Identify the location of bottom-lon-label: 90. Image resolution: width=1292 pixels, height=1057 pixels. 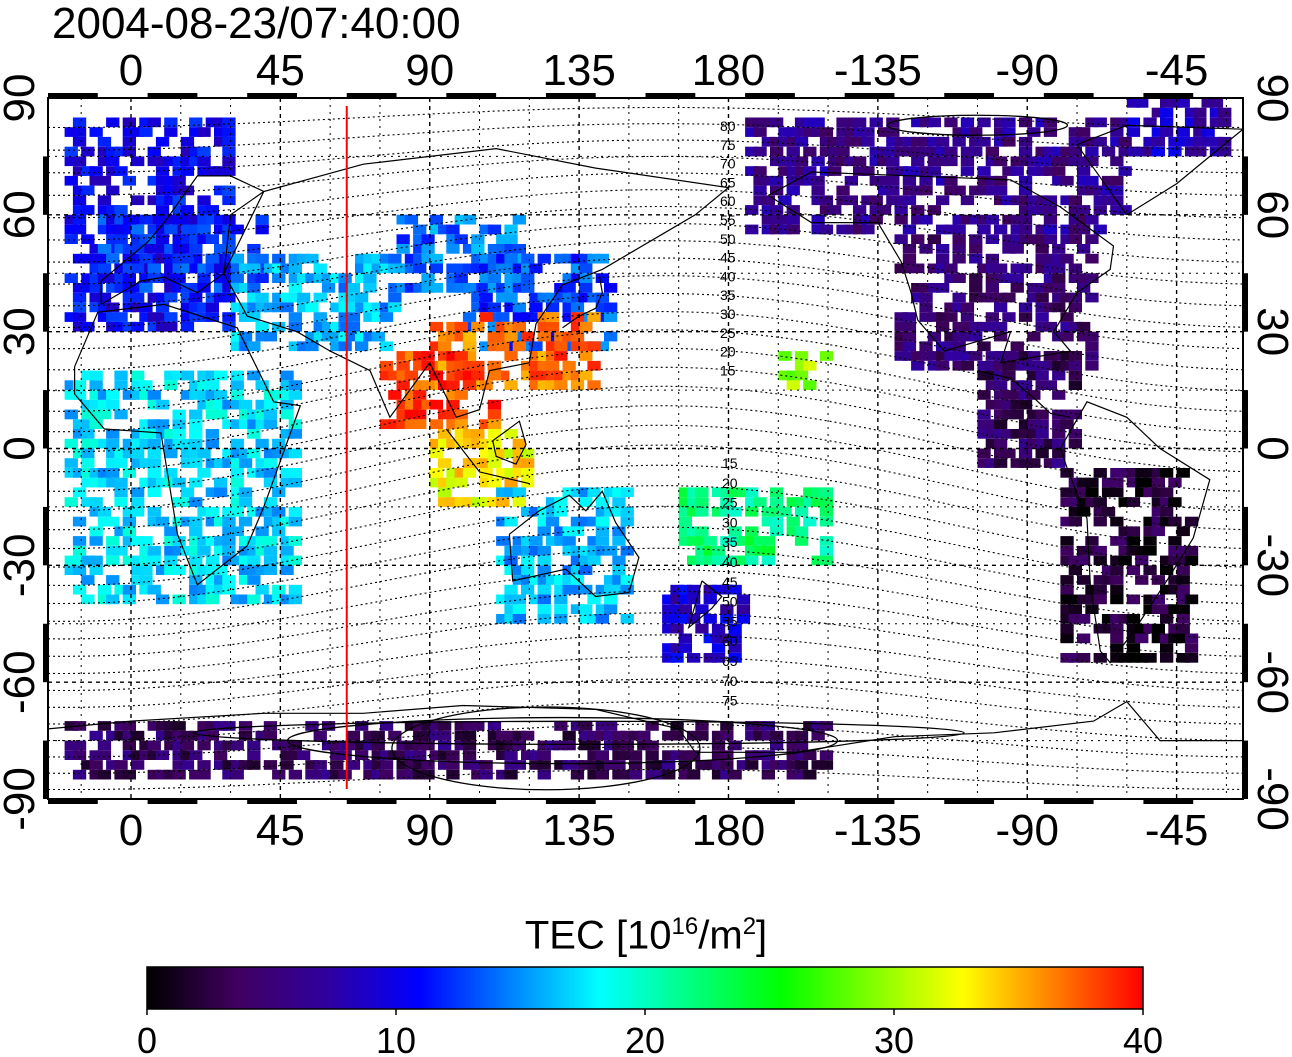
(429, 830).